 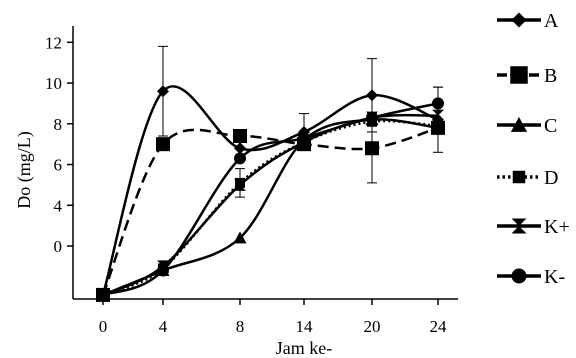 I want to click on y-tick-label: 12, so click(x=53, y=42).